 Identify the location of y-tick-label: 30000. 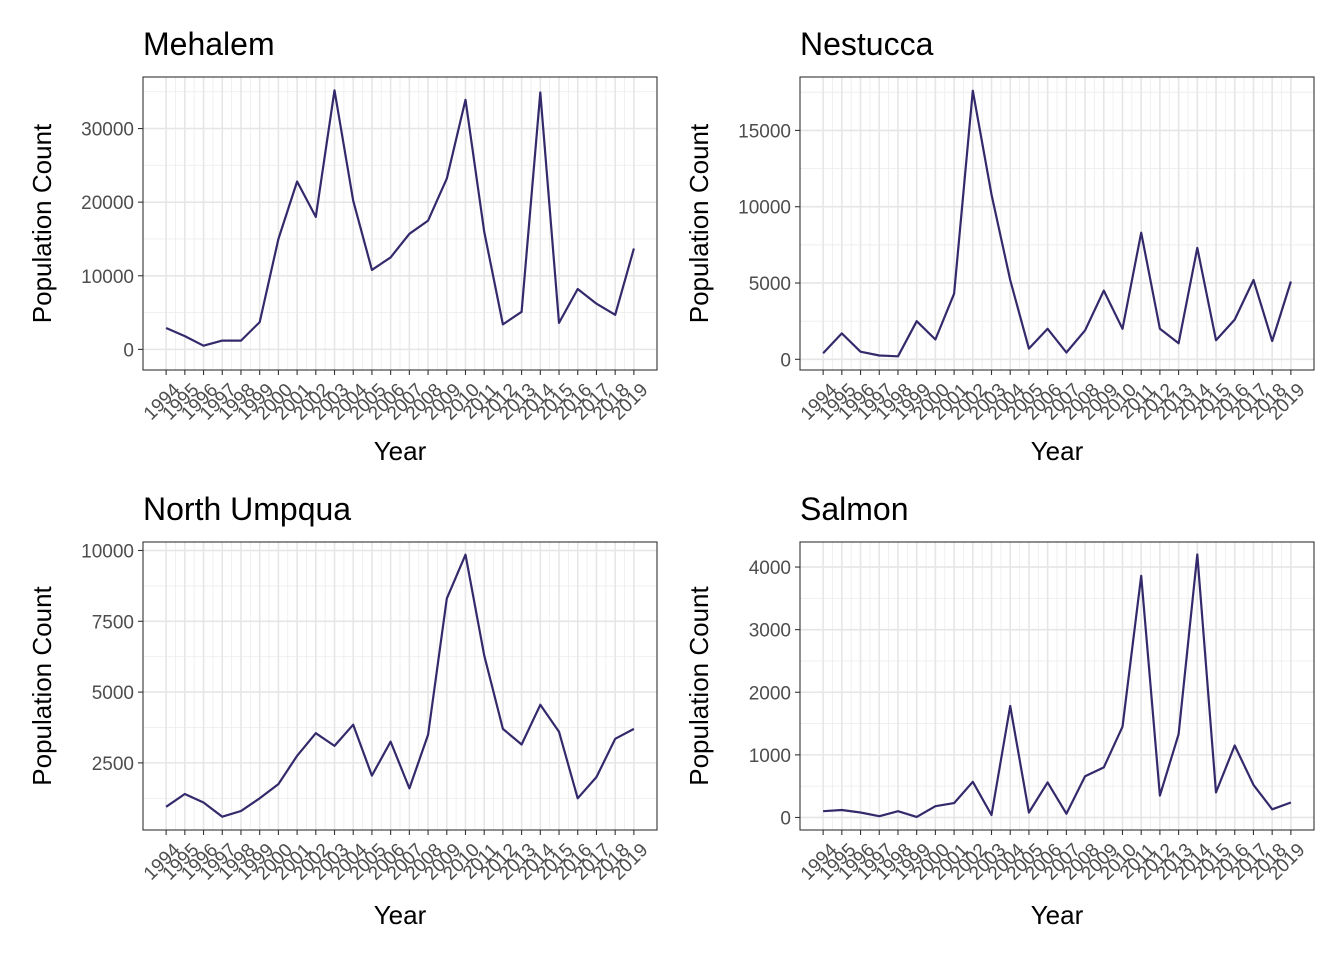
(107, 130).